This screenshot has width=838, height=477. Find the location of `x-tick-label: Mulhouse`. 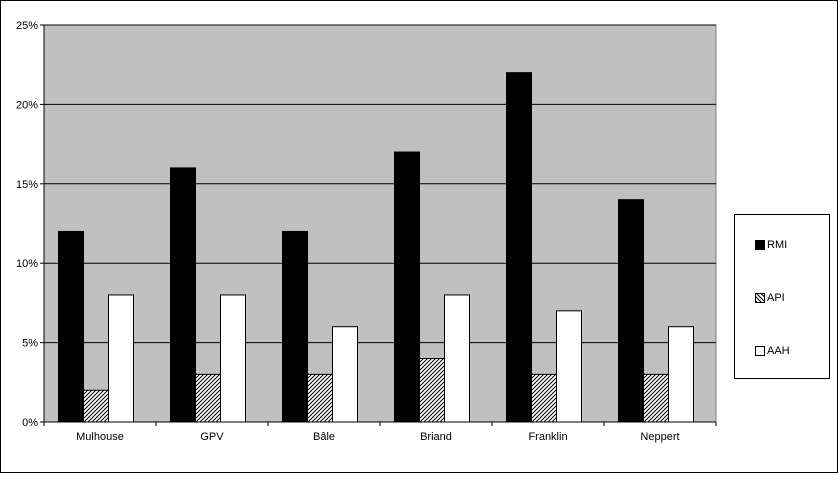

x-tick-label: Mulhouse is located at coordinates (100, 437).